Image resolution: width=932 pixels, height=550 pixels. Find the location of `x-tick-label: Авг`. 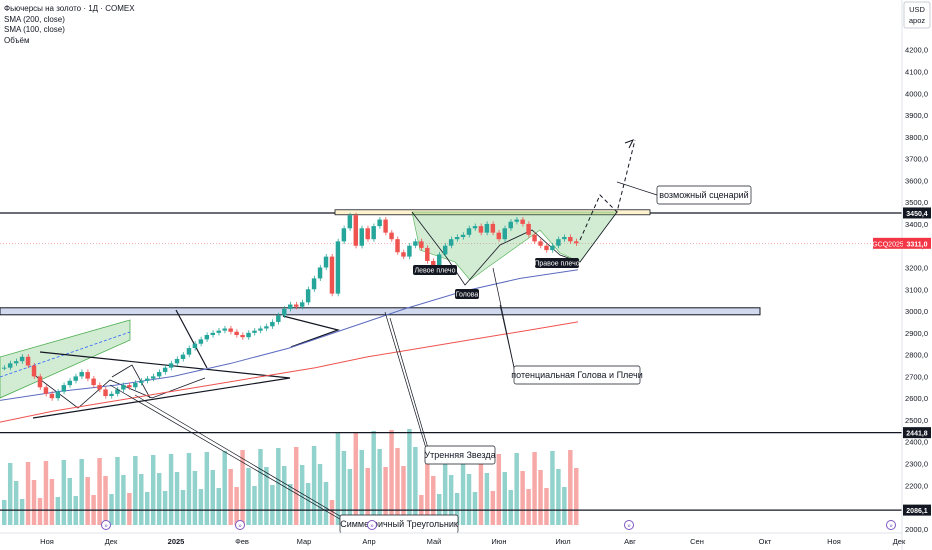

x-tick-label: Авг is located at coordinates (630, 541).